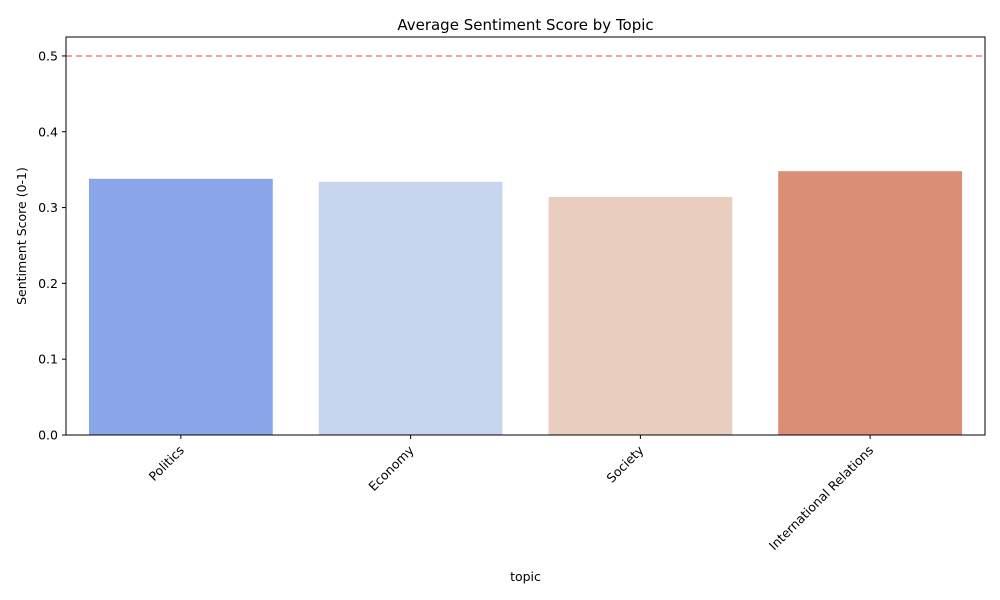  I want to click on bar-politics, so click(180, 307).